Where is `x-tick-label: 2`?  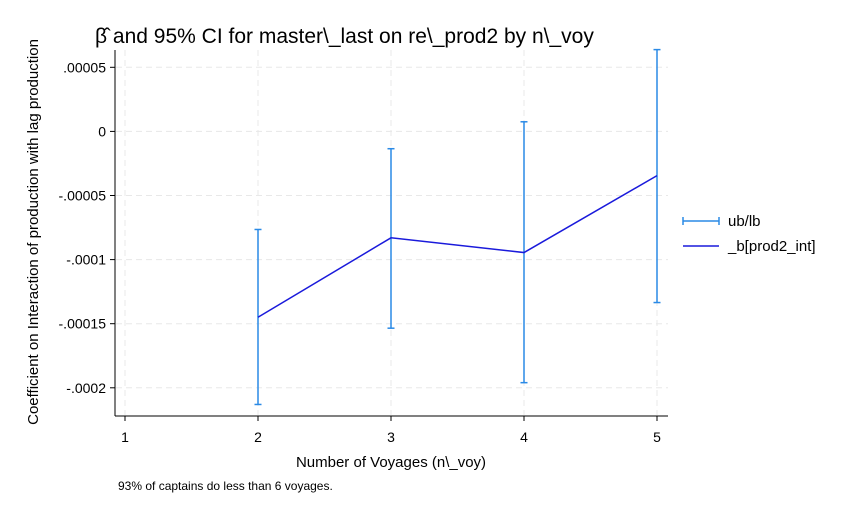 x-tick-label: 2 is located at coordinates (258, 437).